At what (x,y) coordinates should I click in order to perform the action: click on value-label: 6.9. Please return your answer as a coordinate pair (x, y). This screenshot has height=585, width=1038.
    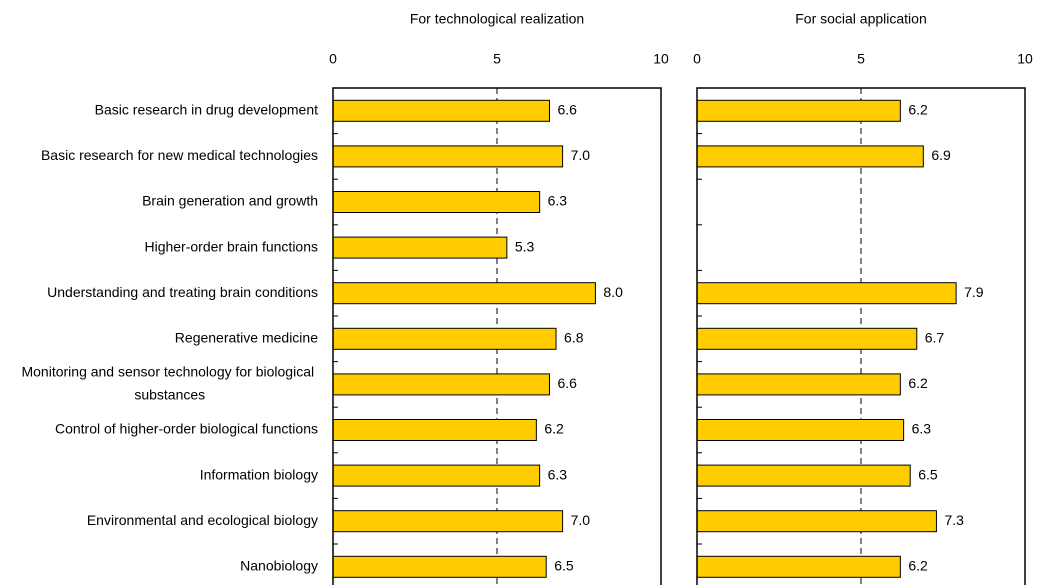
    Looking at the image, I should click on (941, 155).